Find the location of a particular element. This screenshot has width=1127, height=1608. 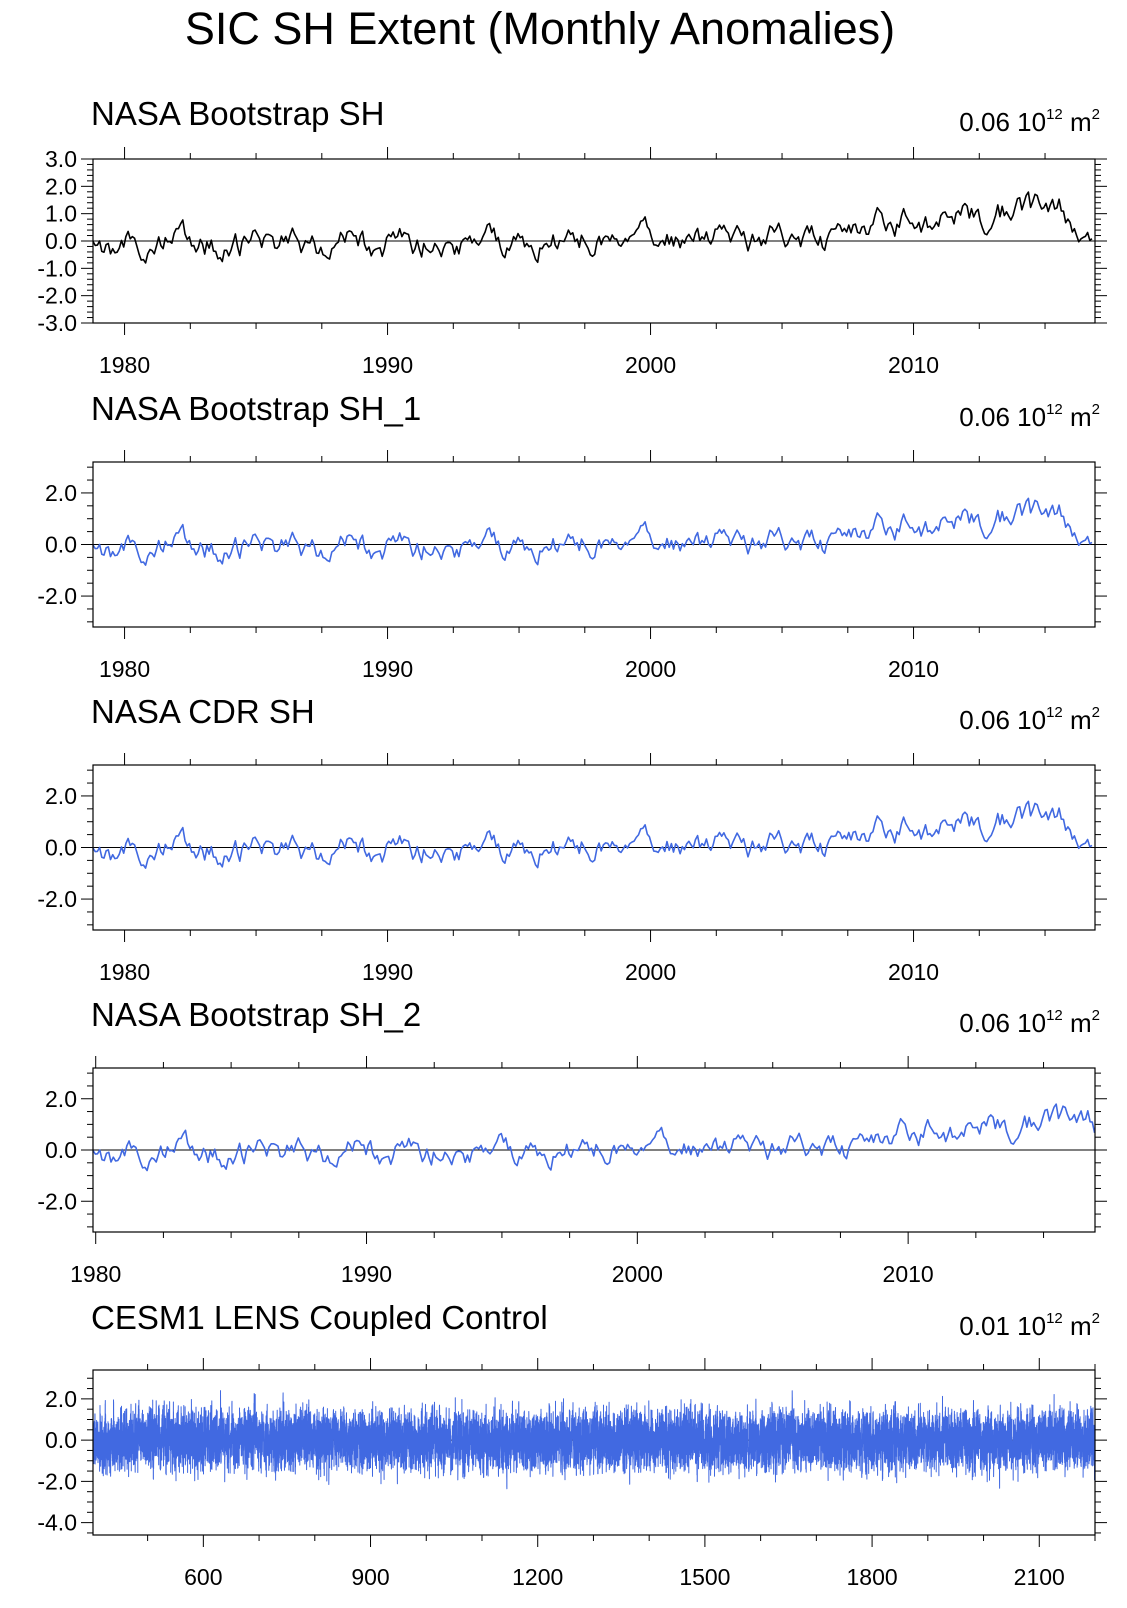

x-tick-label: 1800 is located at coordinates (871, 1577).